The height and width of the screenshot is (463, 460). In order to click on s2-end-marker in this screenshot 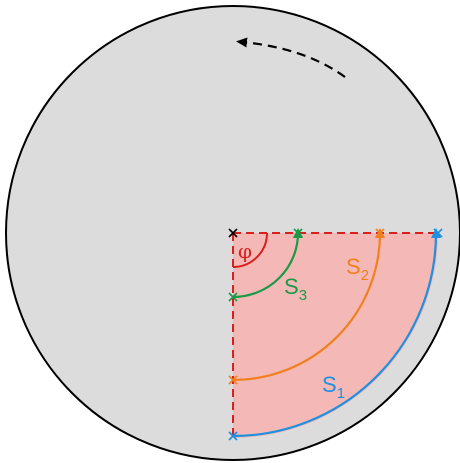, I will do `click(380, 233)`.